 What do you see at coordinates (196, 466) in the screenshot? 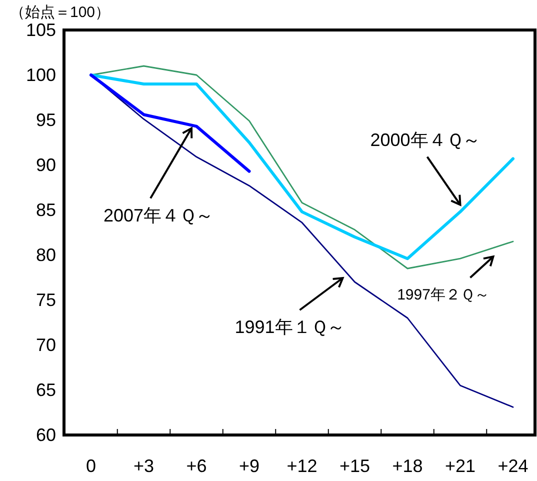
I see `x-tick-label: +6` at bounding box center [196, 466].